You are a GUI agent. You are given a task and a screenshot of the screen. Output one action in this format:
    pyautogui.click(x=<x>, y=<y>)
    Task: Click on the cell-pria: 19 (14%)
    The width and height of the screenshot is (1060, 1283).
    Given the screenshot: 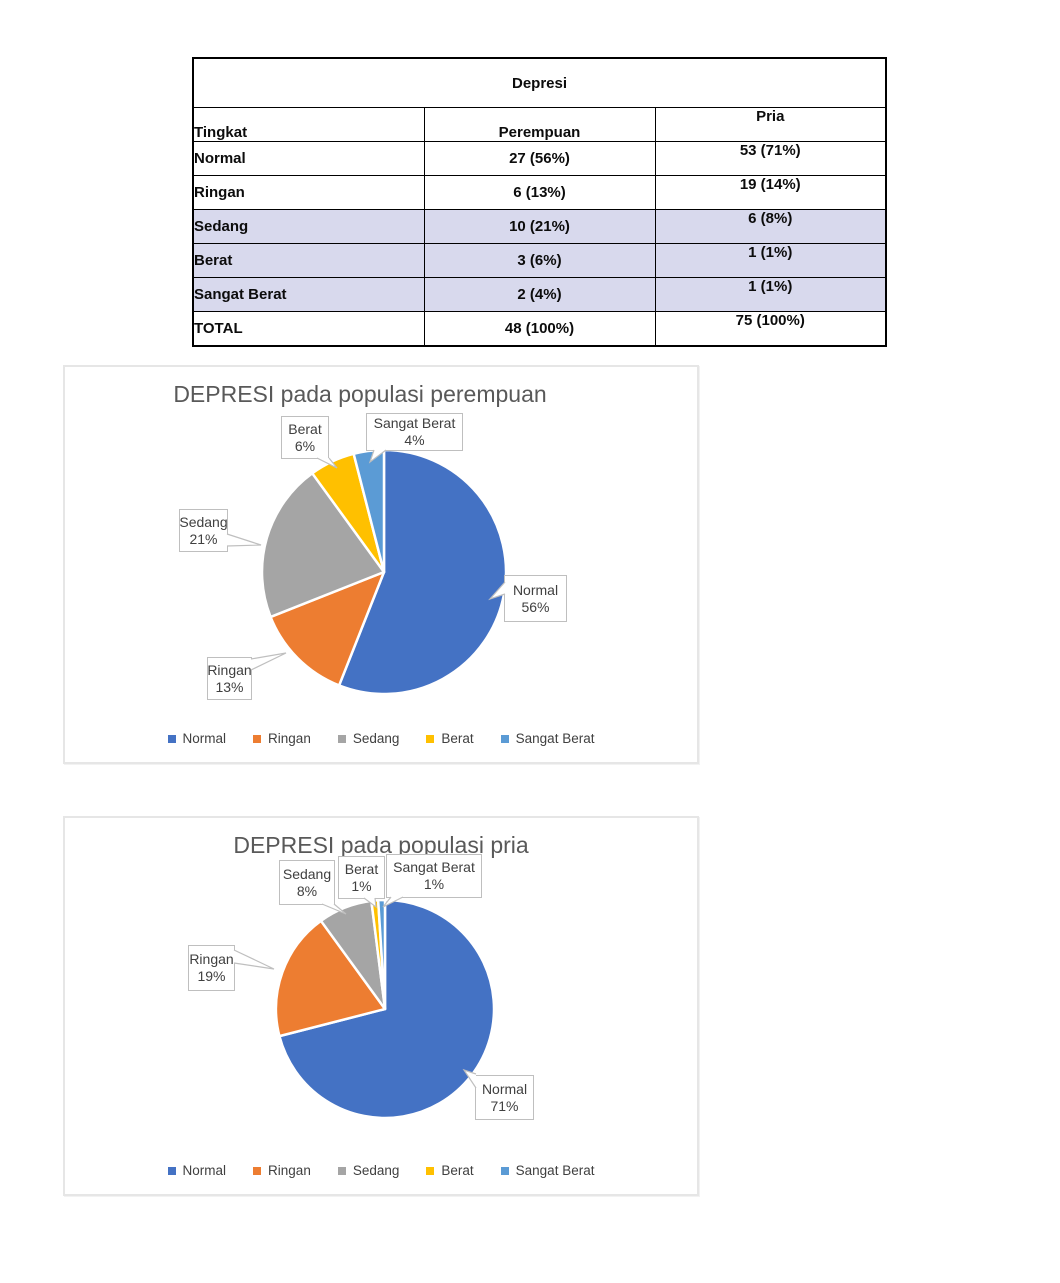 What is the action you would take?
    pyautogui.click(x=770, y=192)
    